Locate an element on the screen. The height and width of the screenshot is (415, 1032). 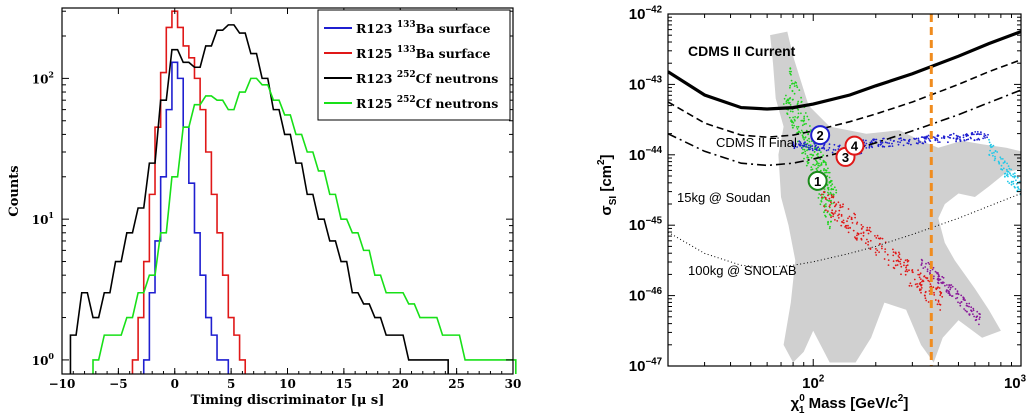
legend-entry: R123 252Cf neutrons is located at coordinates (427, 78).